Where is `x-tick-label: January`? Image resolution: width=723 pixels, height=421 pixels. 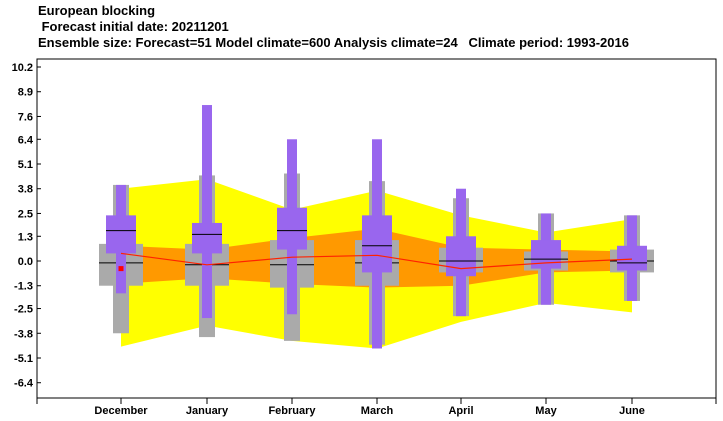
x-tick-label: January is located at coordinates (207, 411).